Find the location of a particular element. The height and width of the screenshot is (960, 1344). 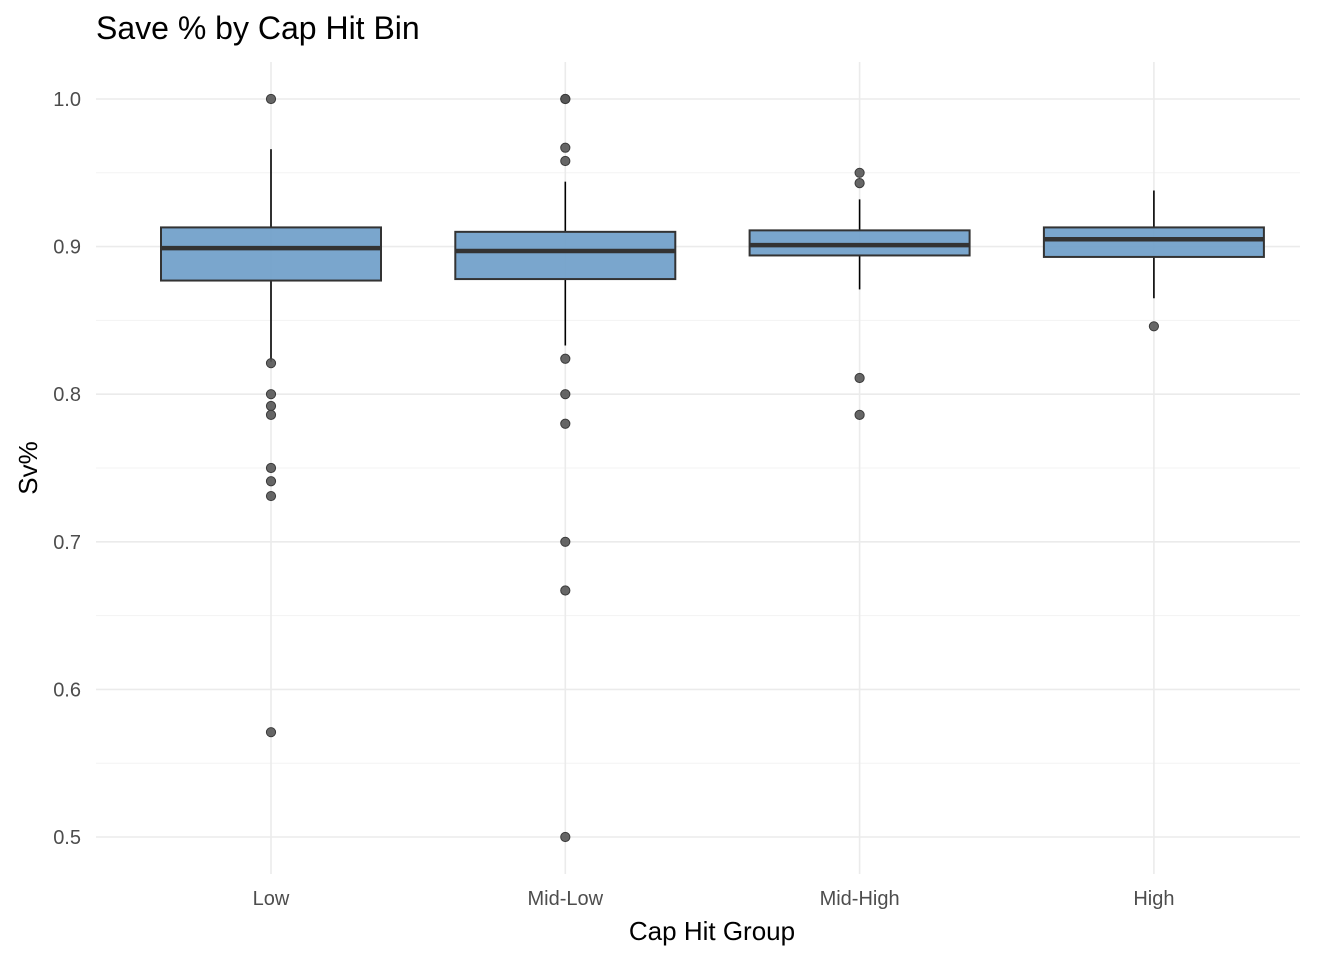

y-tick-label: 0.5 is located at coordinates (67, 838).